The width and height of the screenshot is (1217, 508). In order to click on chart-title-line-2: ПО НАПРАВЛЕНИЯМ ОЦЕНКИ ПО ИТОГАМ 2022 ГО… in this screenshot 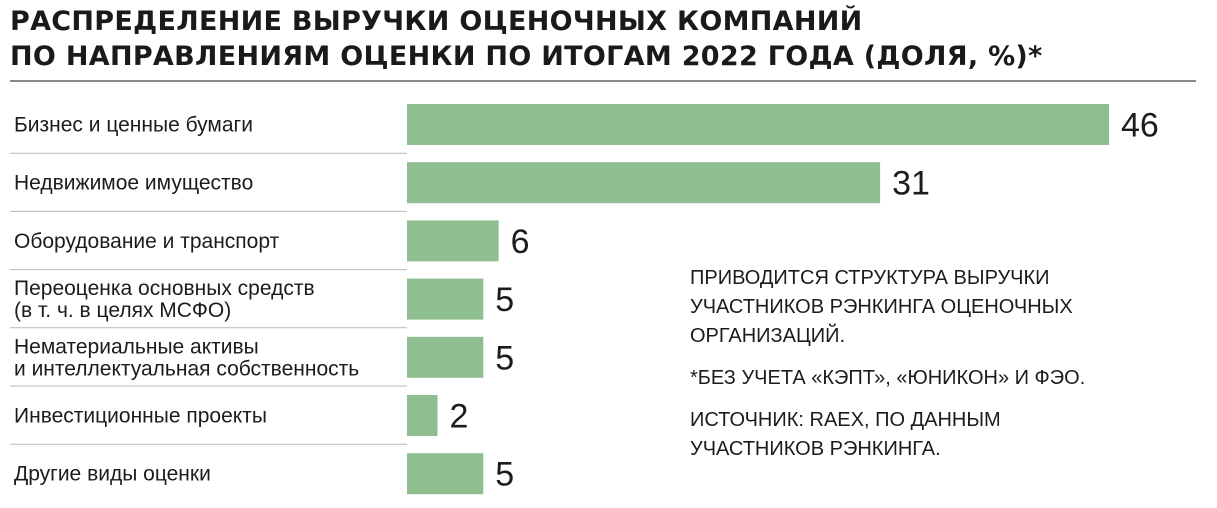, I will do `click(526, 56)`.